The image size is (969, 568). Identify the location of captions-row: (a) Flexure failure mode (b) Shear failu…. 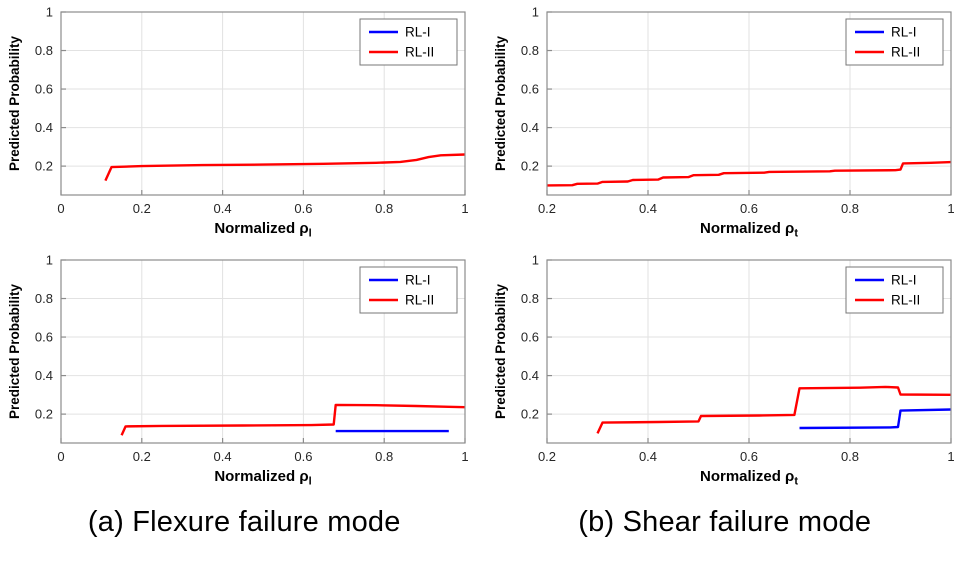
(484, 522).